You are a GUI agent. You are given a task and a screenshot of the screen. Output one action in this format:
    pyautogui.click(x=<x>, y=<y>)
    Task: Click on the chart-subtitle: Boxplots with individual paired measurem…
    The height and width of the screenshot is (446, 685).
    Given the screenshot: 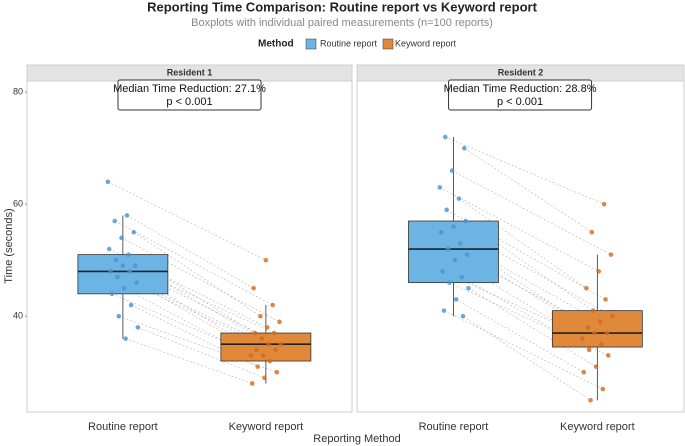 What is the action you would take?
    pyautogui.click(x=342, y=23)
    